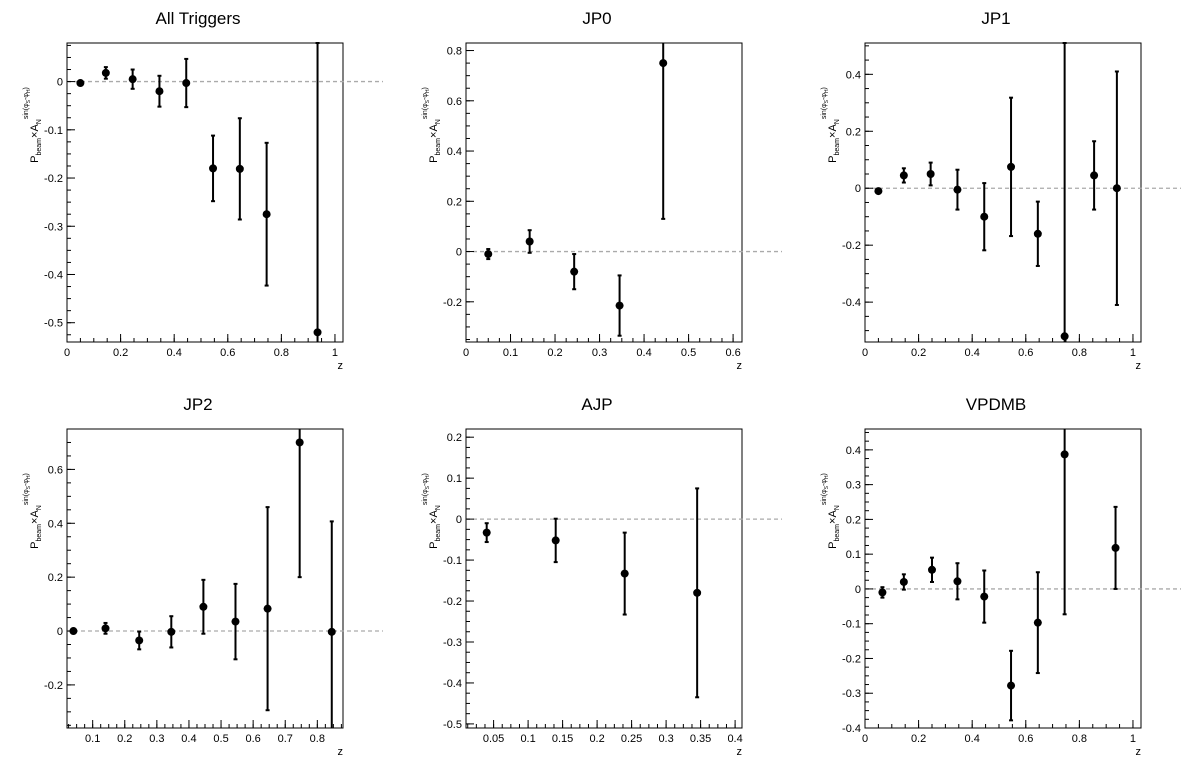 The height and width of the screenshot is (772, 1196). What do you see at coordinates (996, 404) in the screenshot?
I see `chart-title: VPDMB` at bounding box center [996, 404].